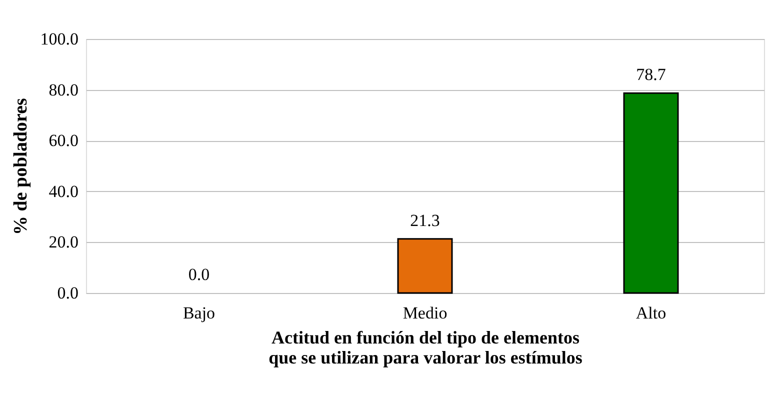 The width and height of the screenshot is (784, 403). I want to click on y-tick-label: 20.0, so click(63, 242).